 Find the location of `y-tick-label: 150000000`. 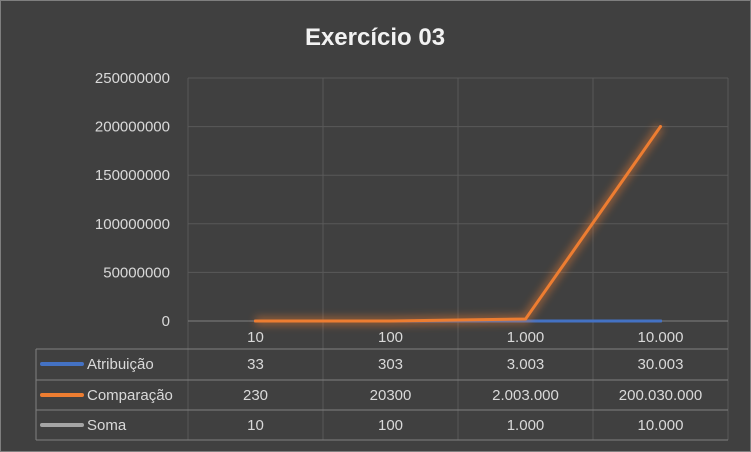

y-tick-label: 150000000 is located at coordinates (132, 175).